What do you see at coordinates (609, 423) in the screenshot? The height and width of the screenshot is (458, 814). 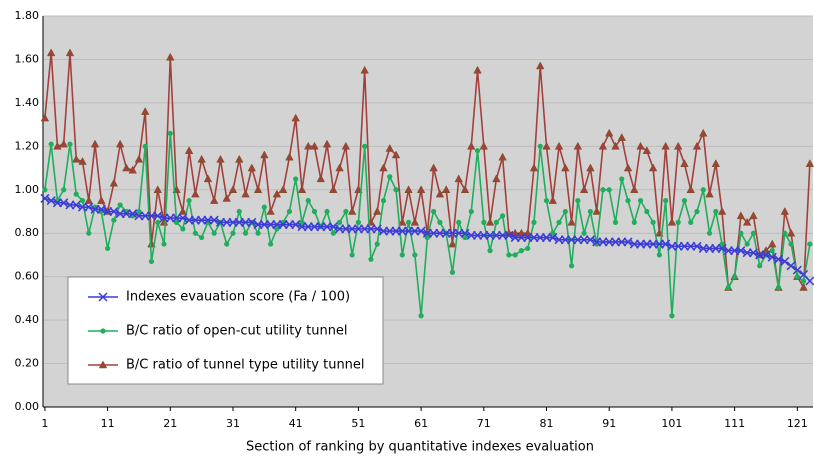 I see `x-tick-label: 91` at bounding box center [609, 423].